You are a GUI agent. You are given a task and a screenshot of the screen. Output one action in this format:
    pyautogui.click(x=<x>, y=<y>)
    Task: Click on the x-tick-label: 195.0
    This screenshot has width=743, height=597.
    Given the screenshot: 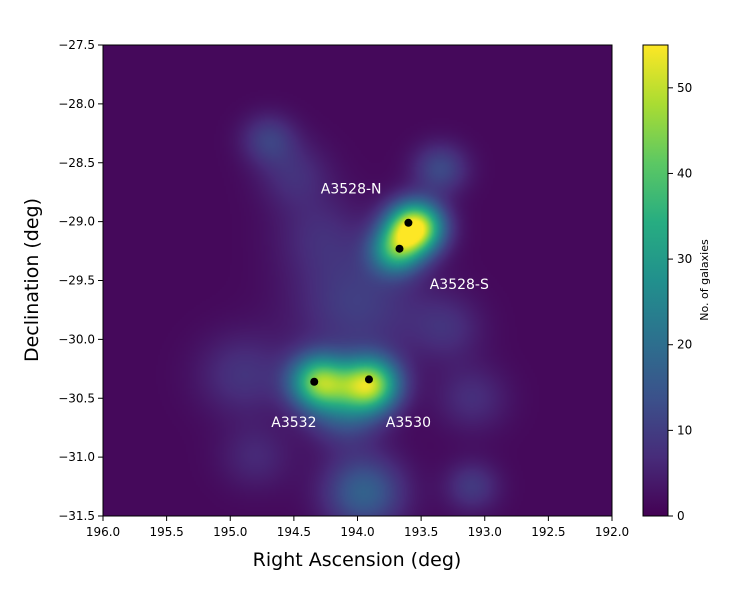 What is the action you would take?
    pyautogui.click(x=230, y=532)
    